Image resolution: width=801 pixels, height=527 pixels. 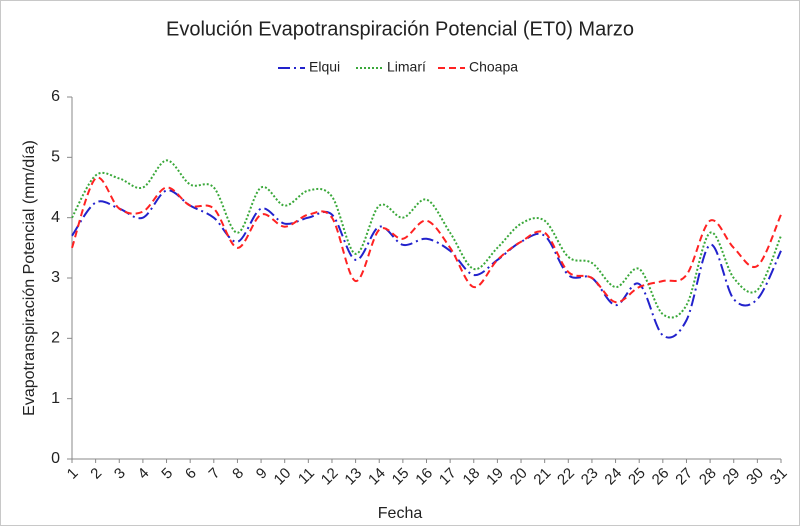 I want to click on y-tick-label: 5, so click(x=55, y=157).